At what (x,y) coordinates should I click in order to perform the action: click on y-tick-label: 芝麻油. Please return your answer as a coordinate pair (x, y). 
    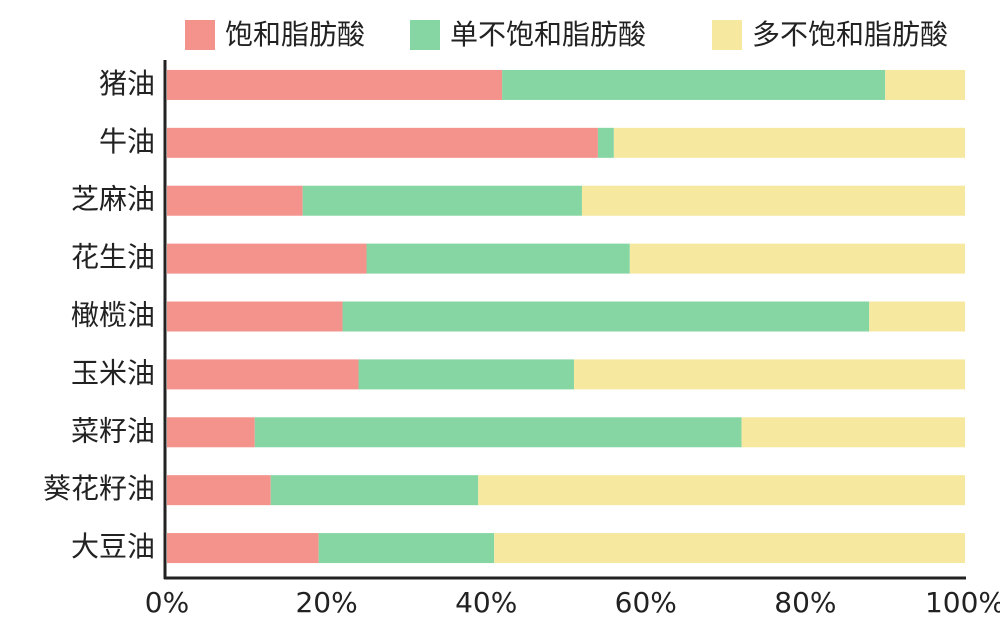
    Looking at the image, I should click on (113, 199).